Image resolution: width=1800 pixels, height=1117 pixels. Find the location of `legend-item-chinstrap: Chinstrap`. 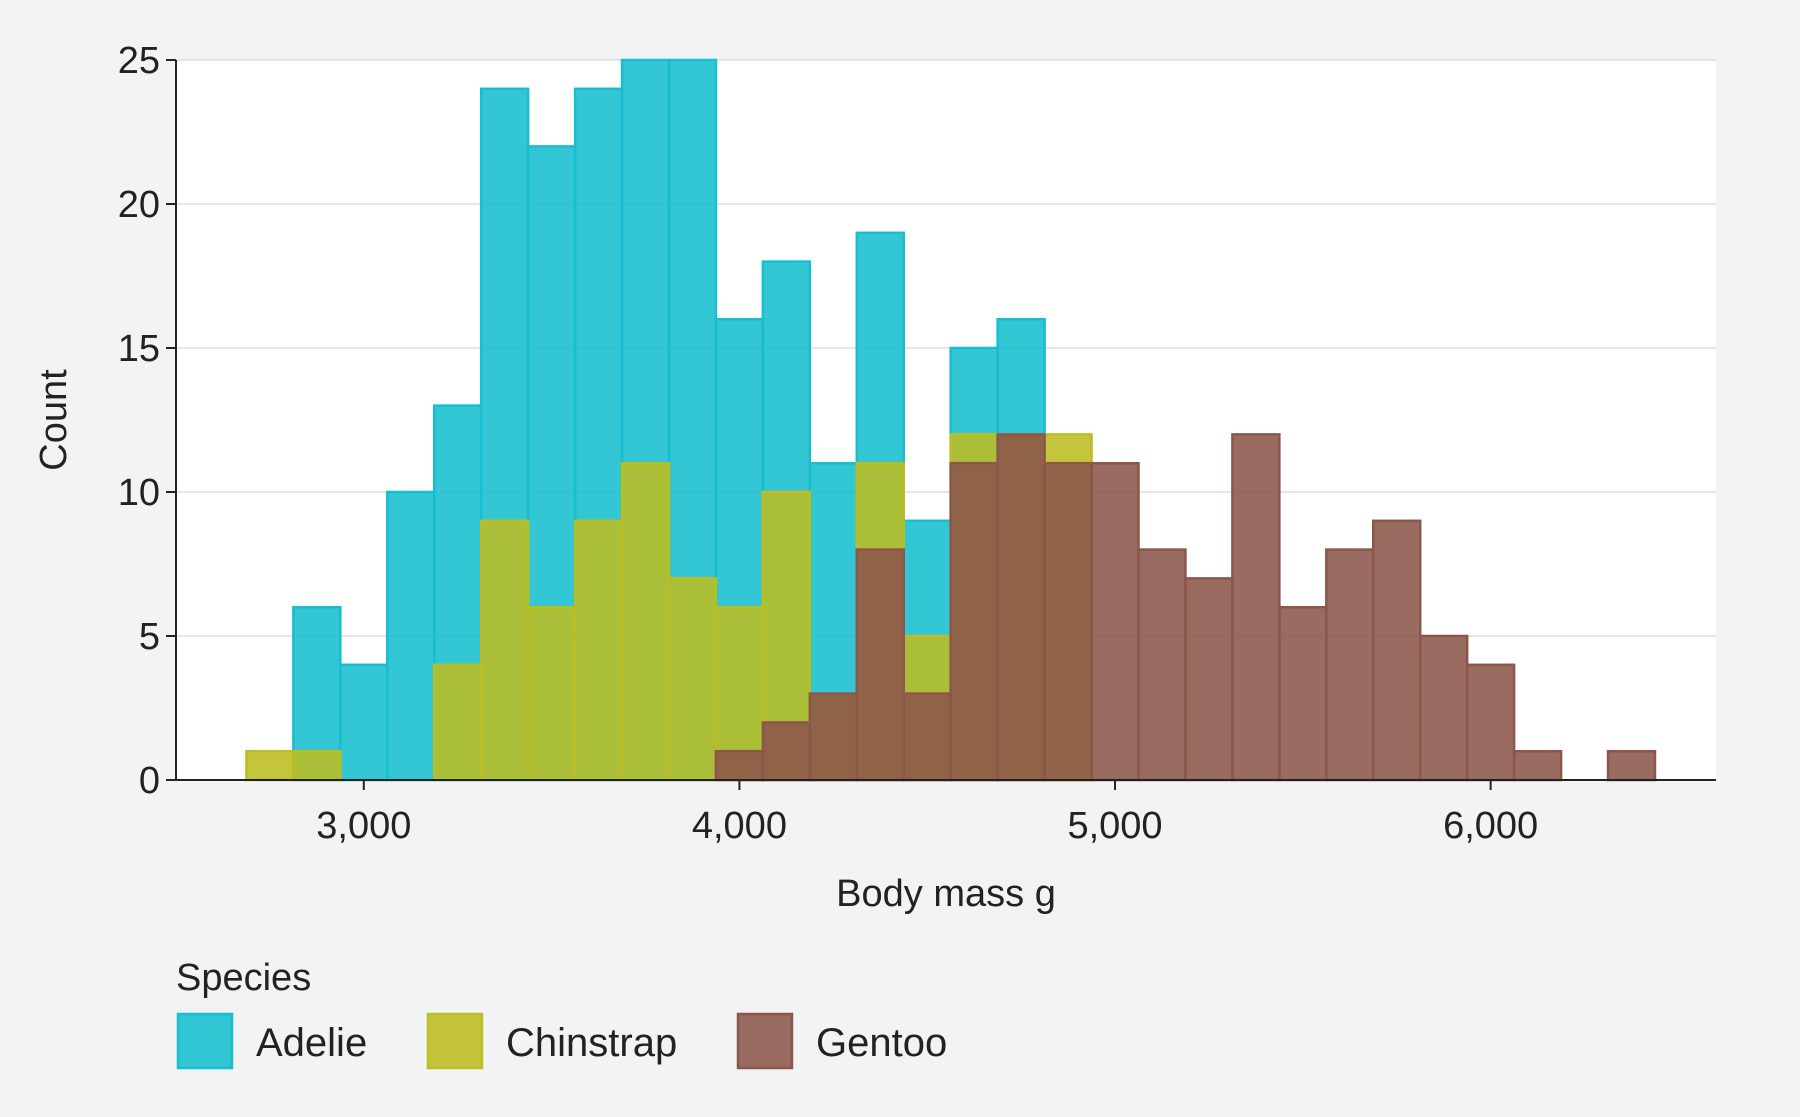

legend-item-chinstrap: Chinstrap is located at coordinates (551, 1041).